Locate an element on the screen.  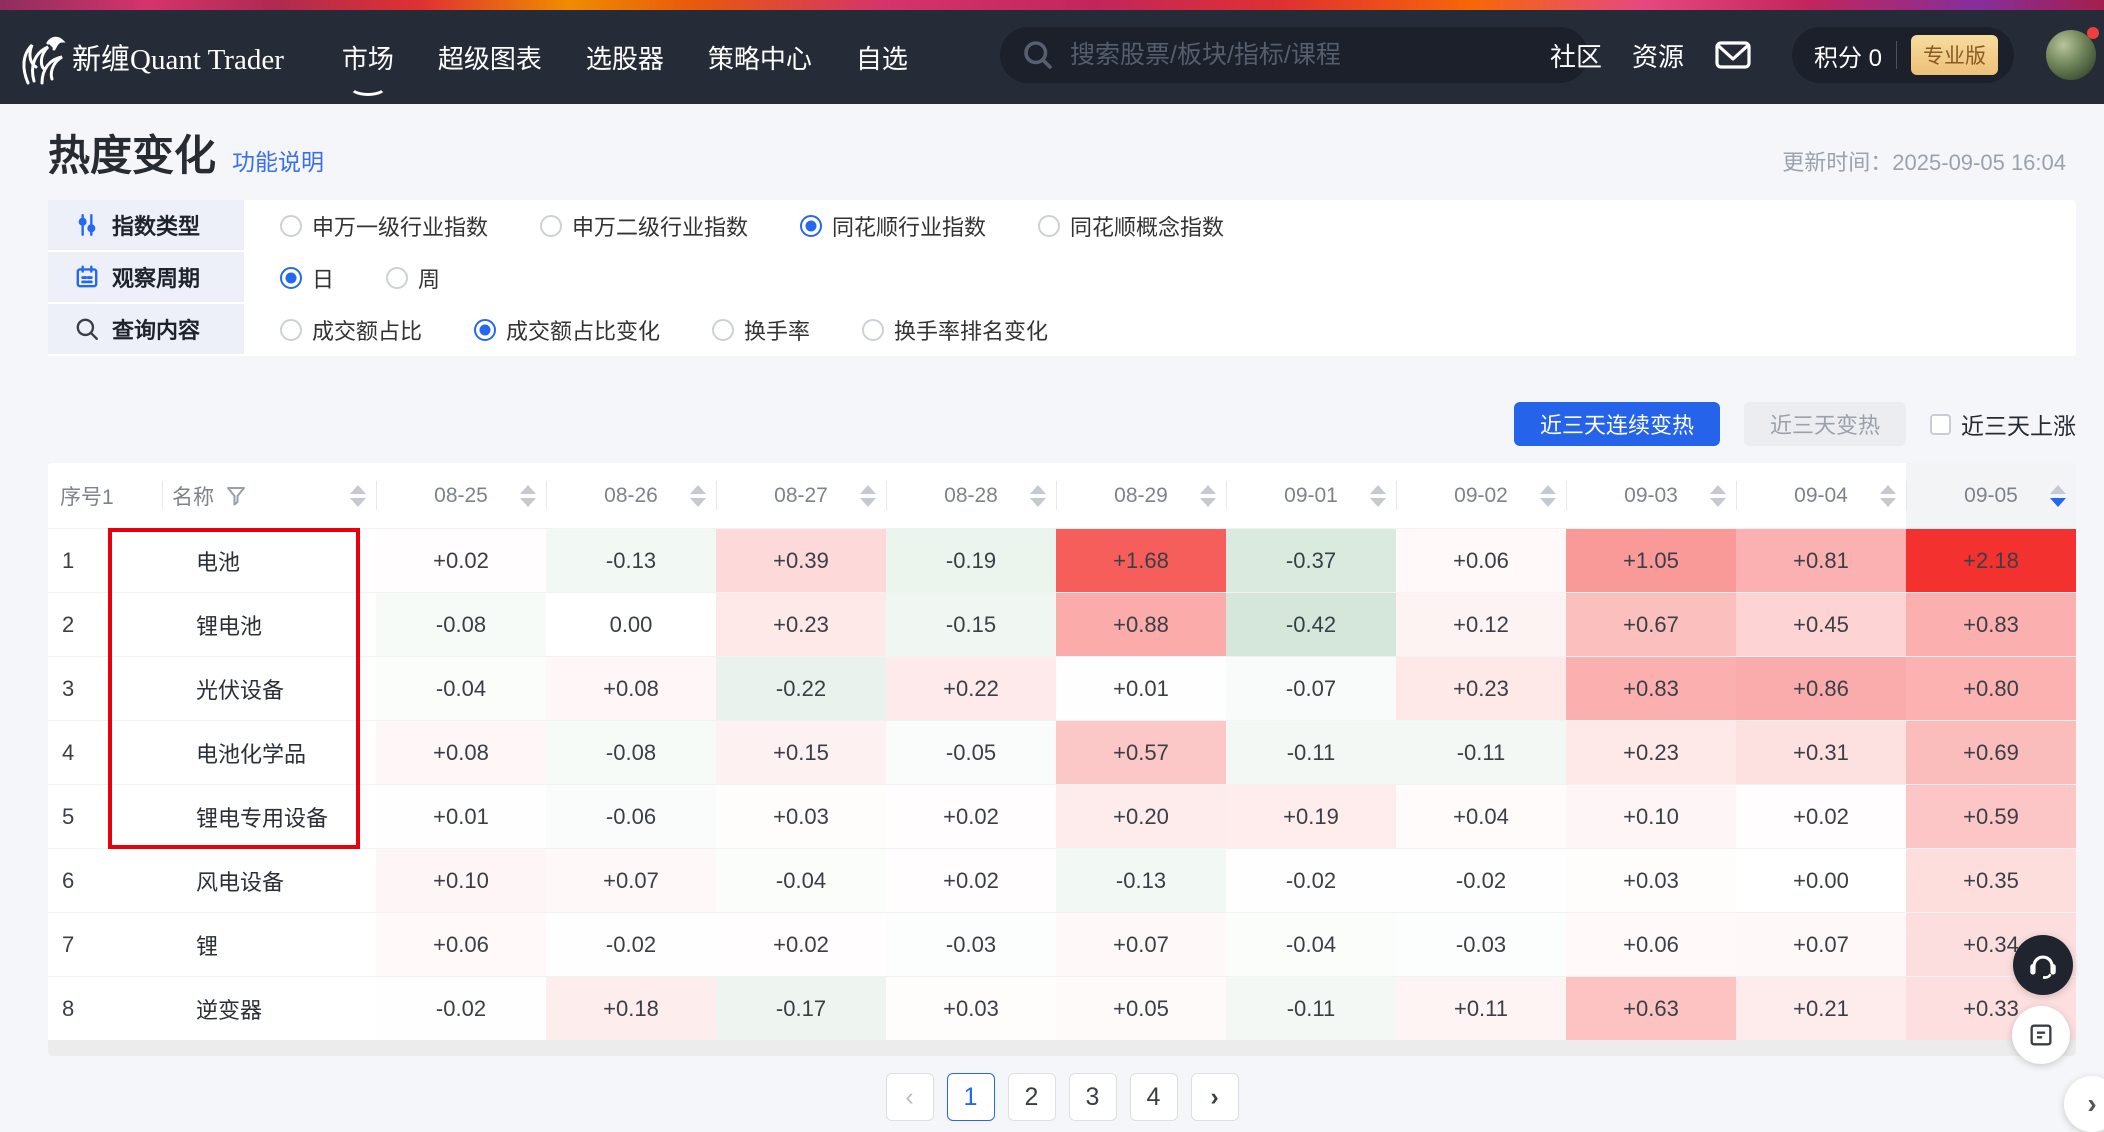
customer-service-button is located at coordinates (2043, 965).